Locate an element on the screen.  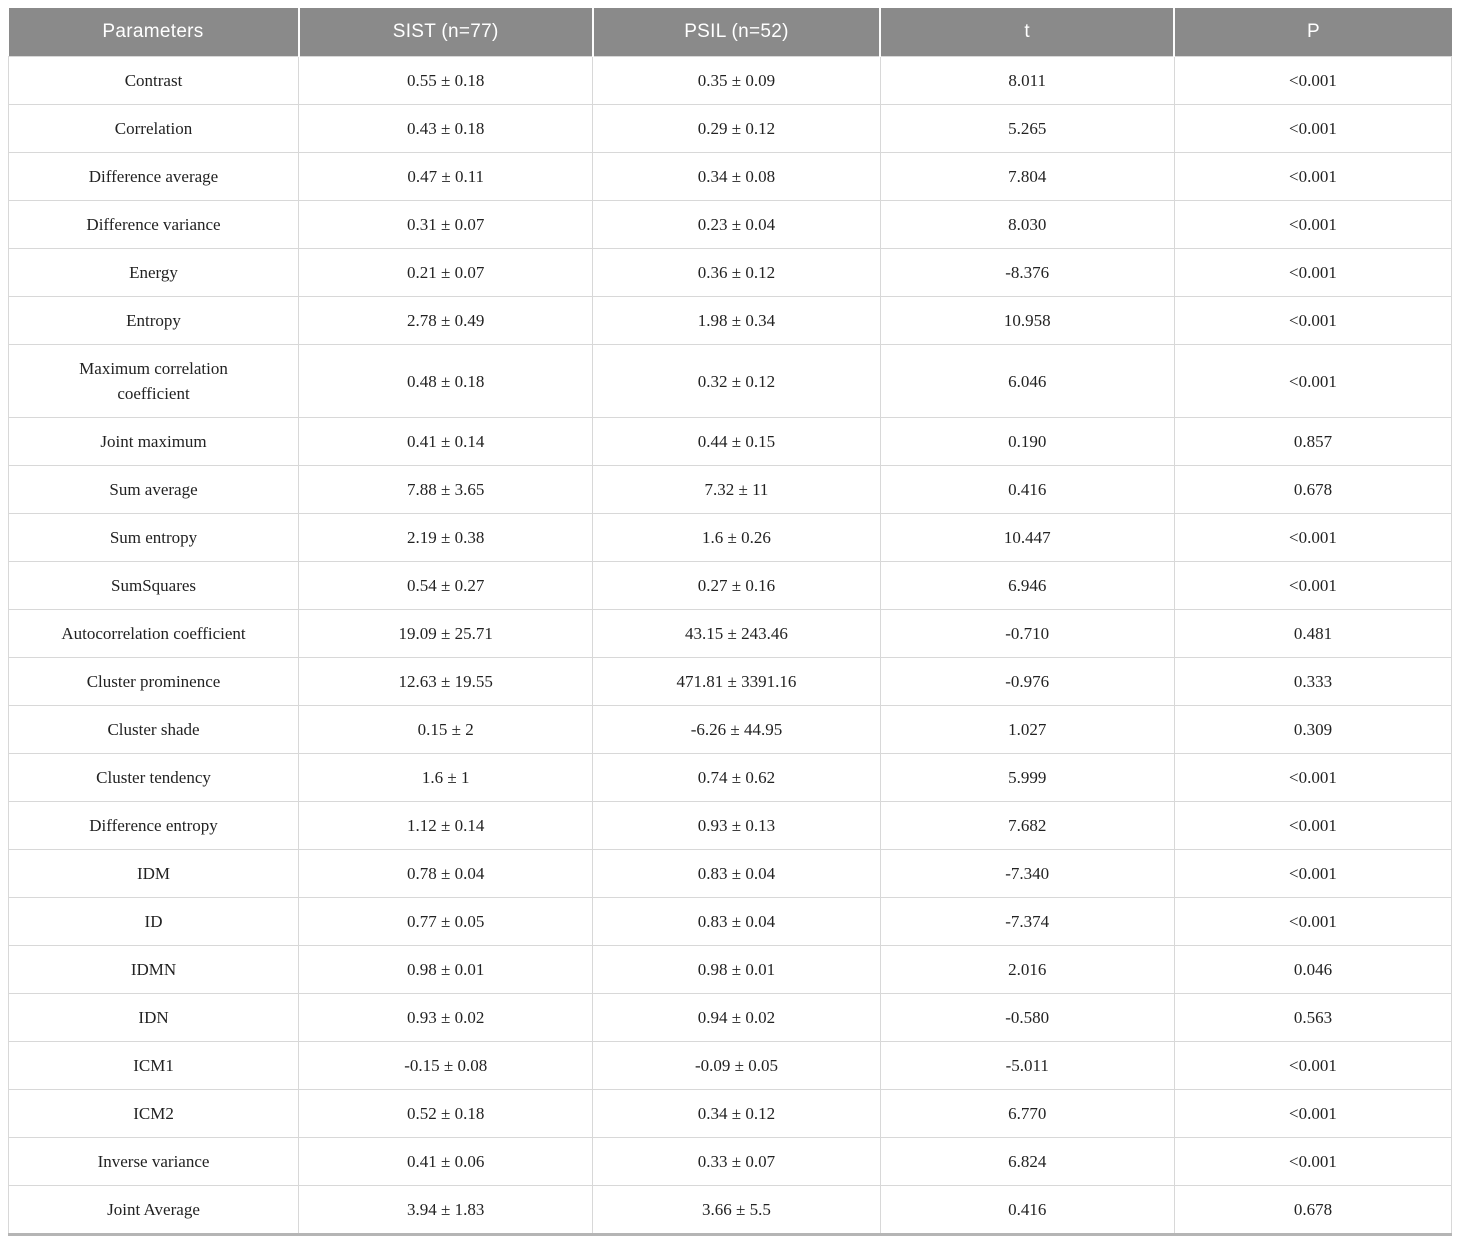
psil-value-cell: 0.27 ± 0.16 is located at coordinates (736, 585).